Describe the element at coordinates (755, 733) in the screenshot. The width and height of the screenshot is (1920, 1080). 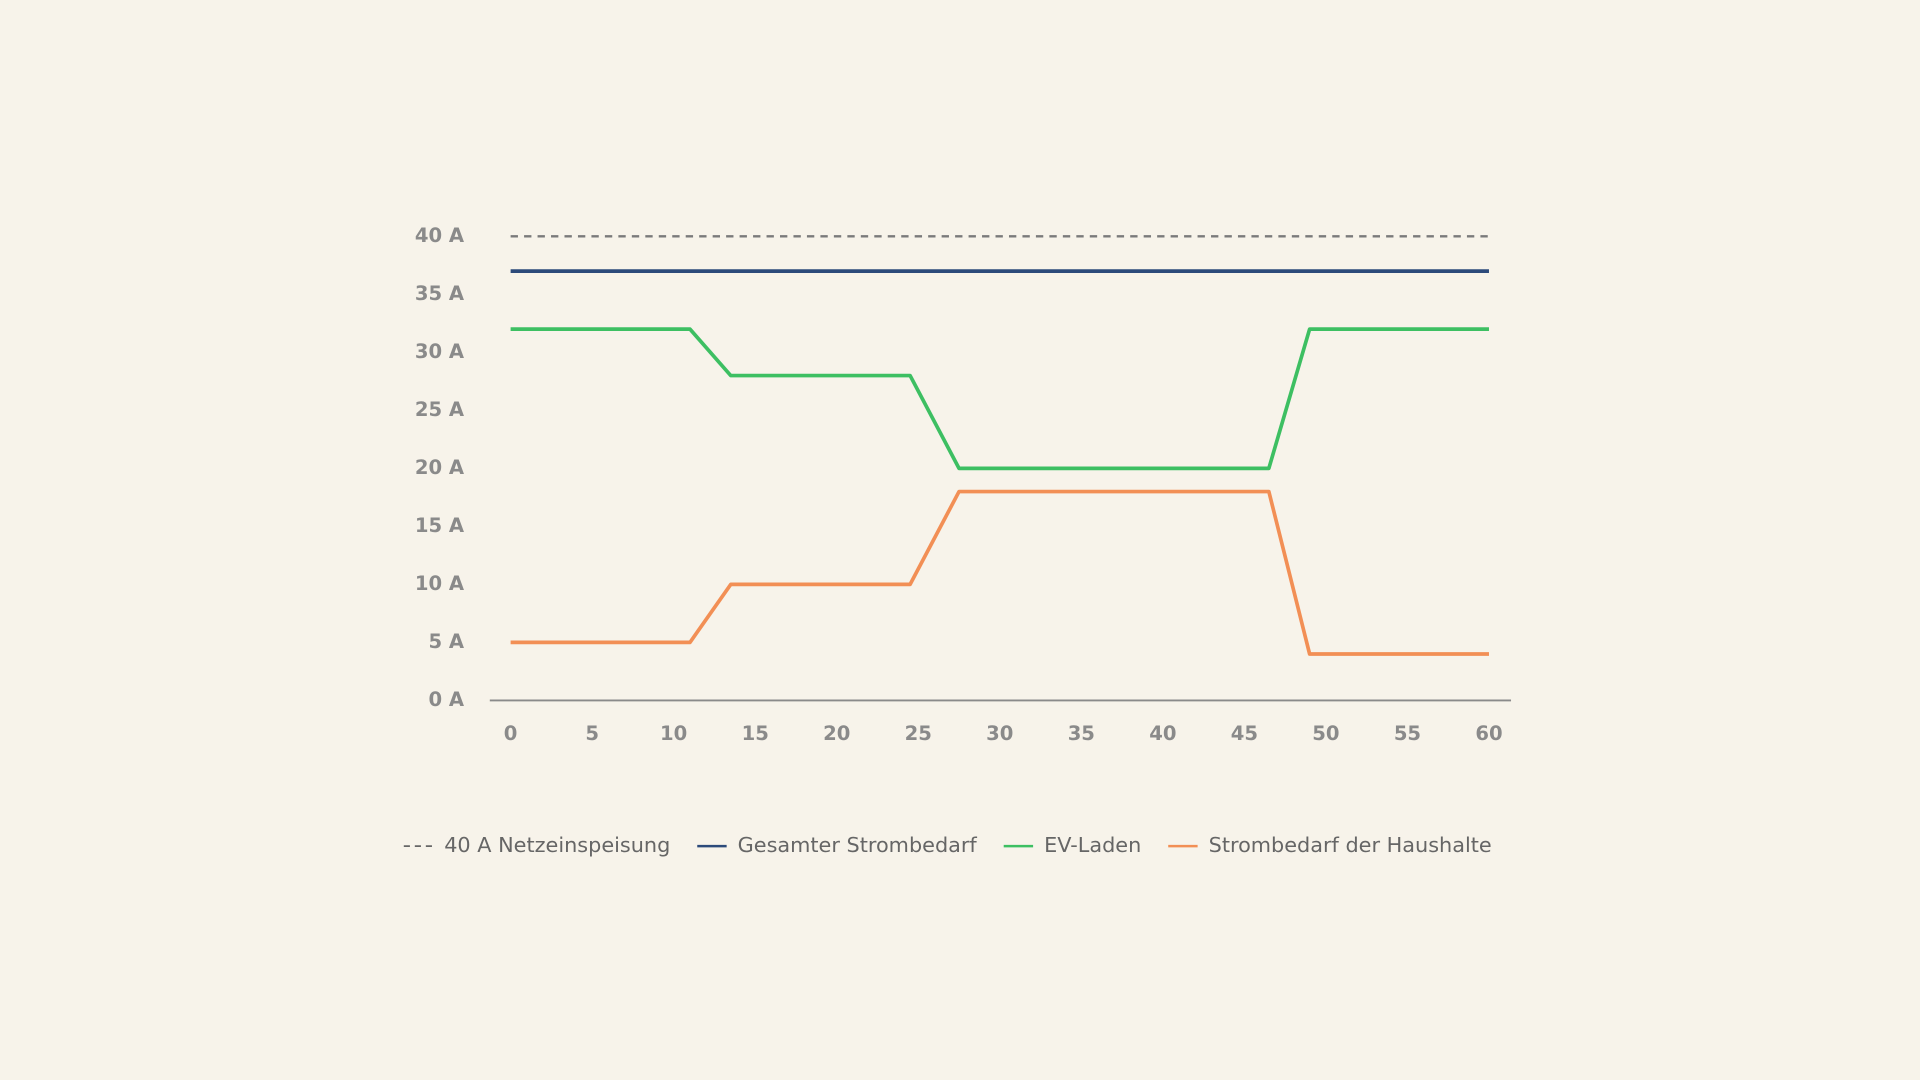
I see `x-tick-label: 15` at that location.